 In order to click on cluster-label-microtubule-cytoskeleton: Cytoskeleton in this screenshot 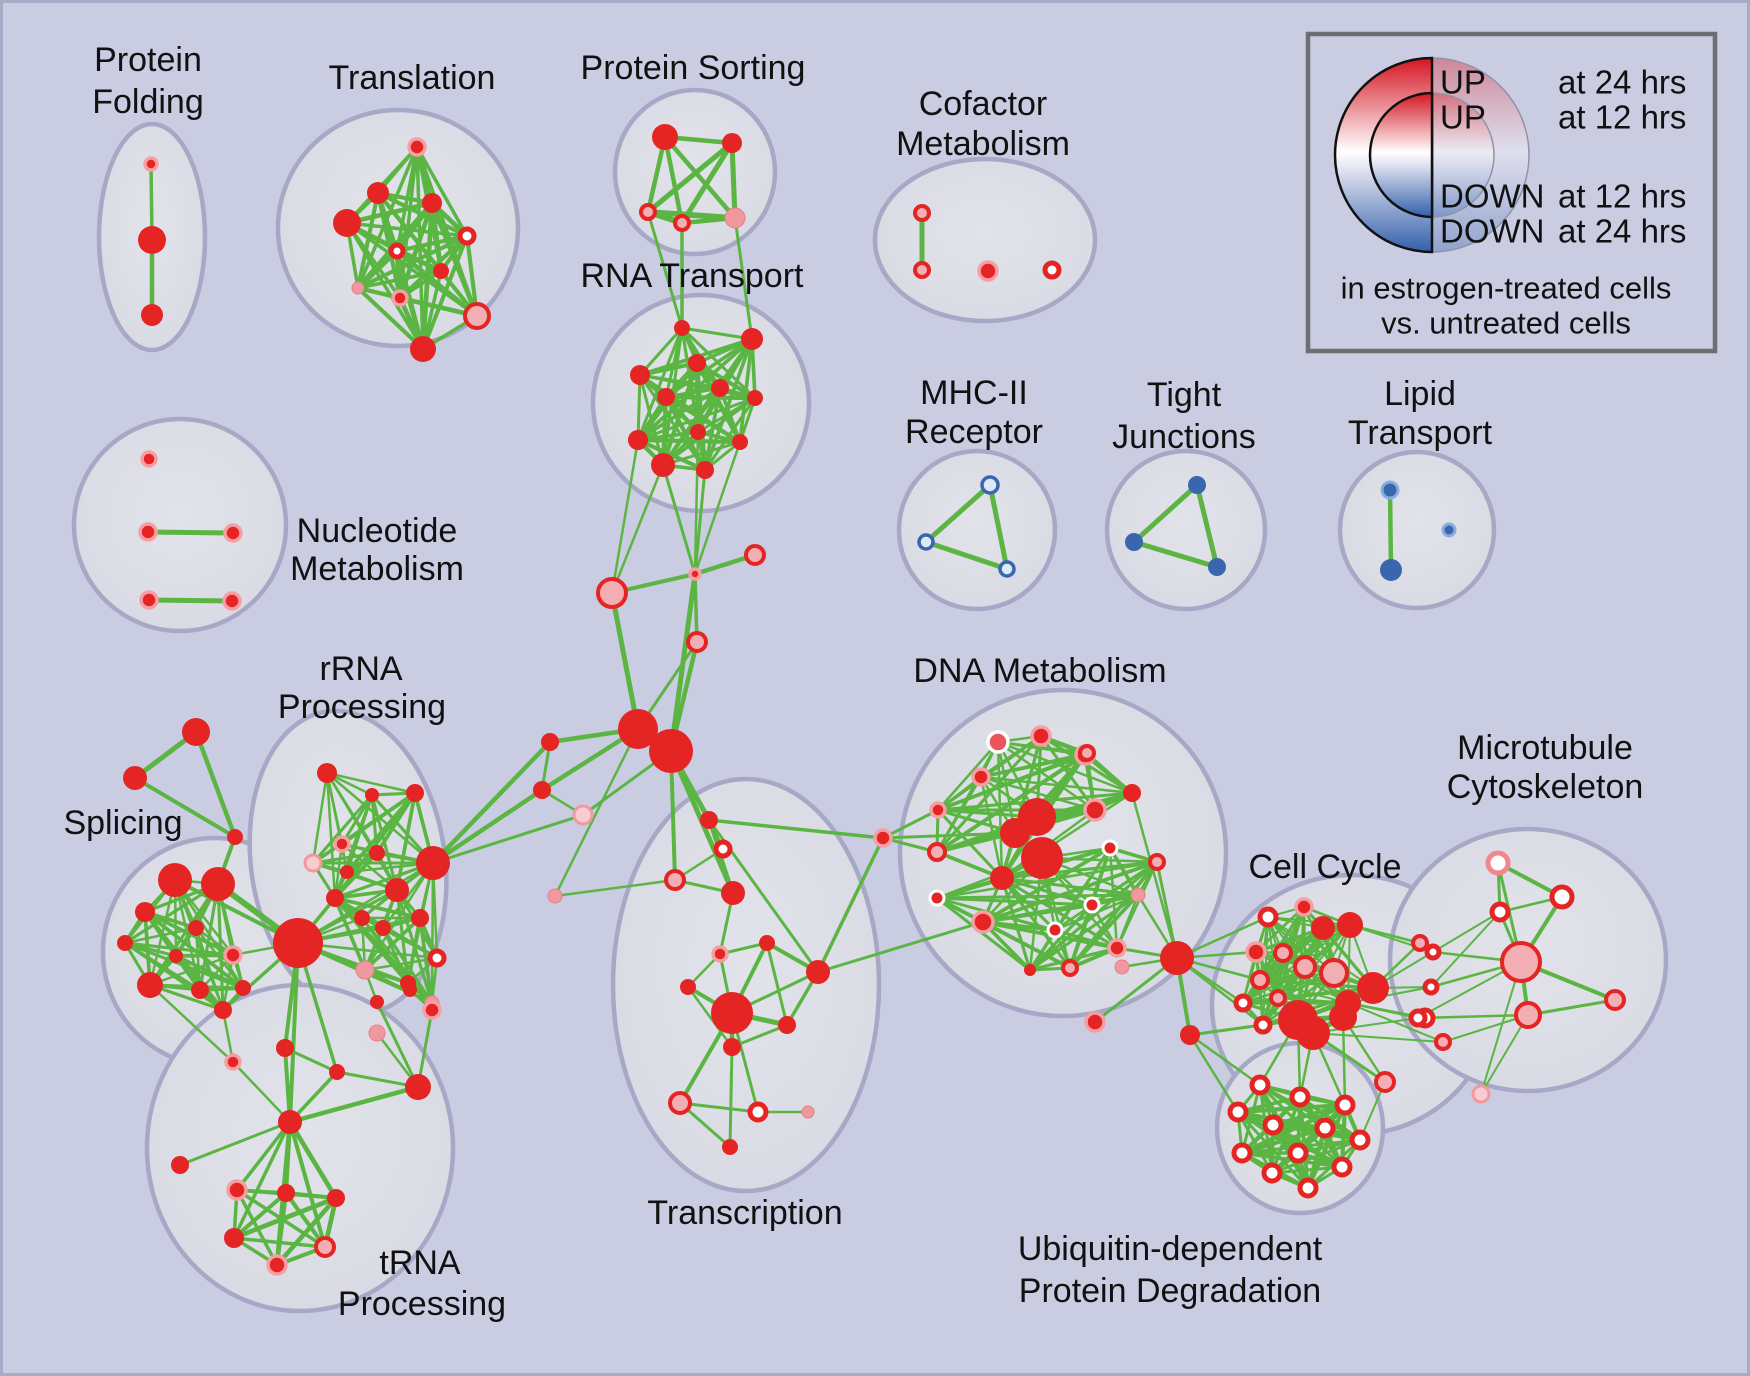, I will do `click(1545, 787)`.